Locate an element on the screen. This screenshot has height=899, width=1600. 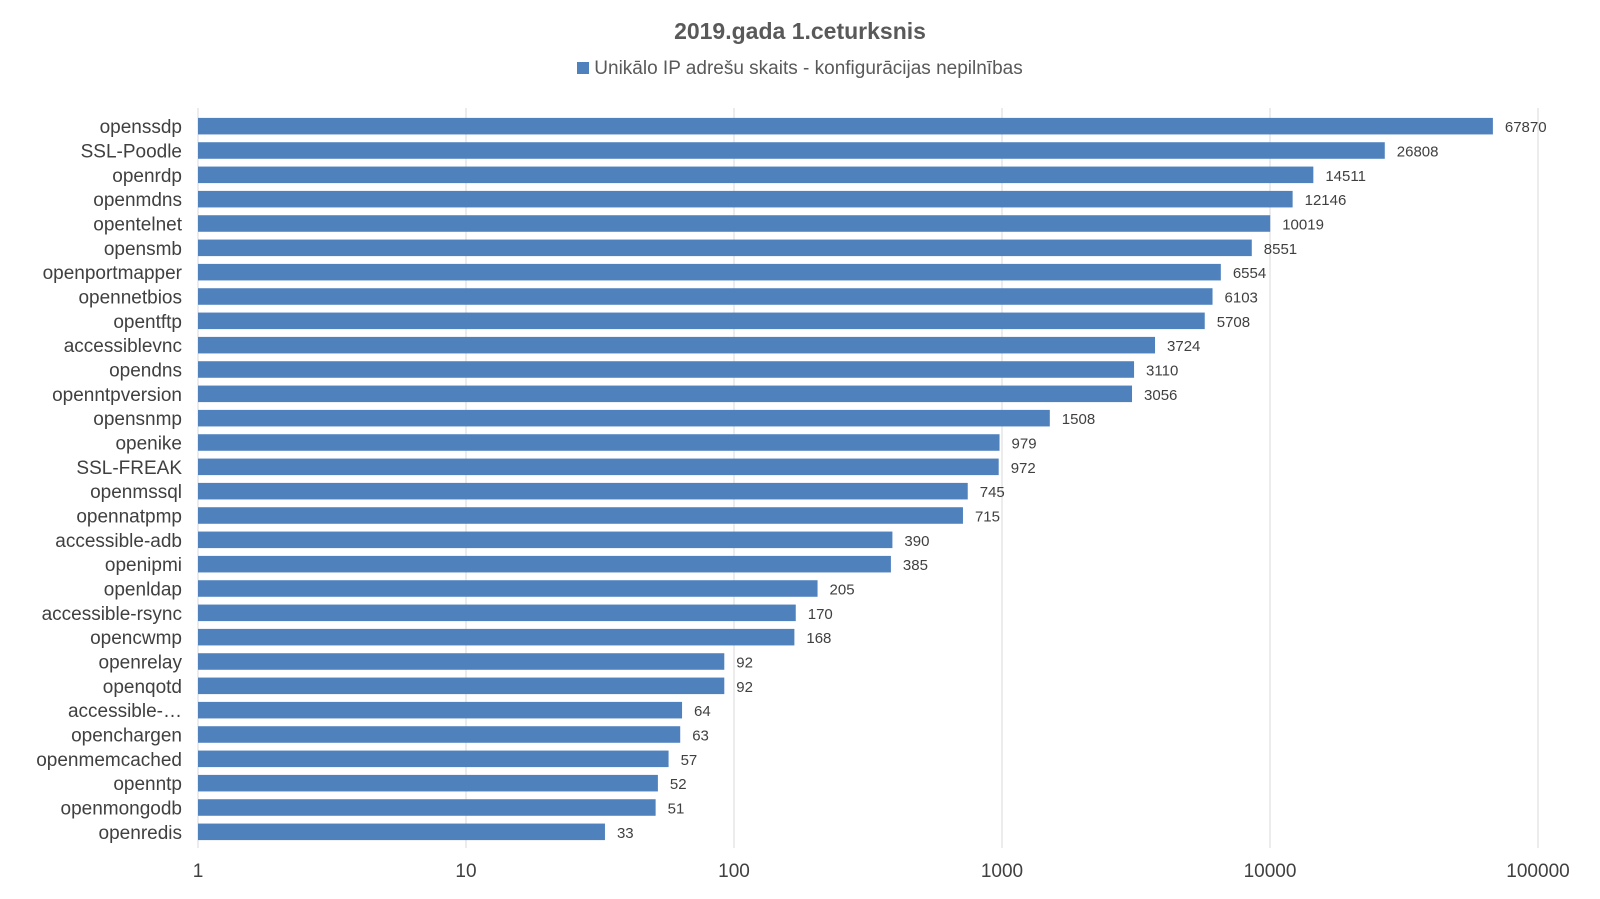
data-label: 5708 is located at coordinates (1233, 322).